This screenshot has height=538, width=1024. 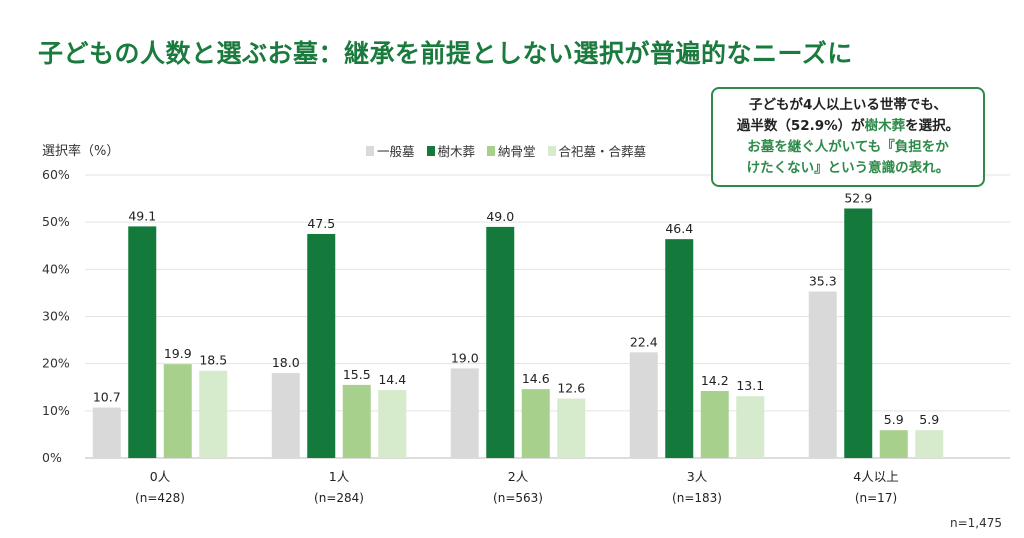 What do you see at coordinates (876, 498) in the screenshot?
I see `x-tick-sample-size: (n=17)` at bounding box center [876, 498].